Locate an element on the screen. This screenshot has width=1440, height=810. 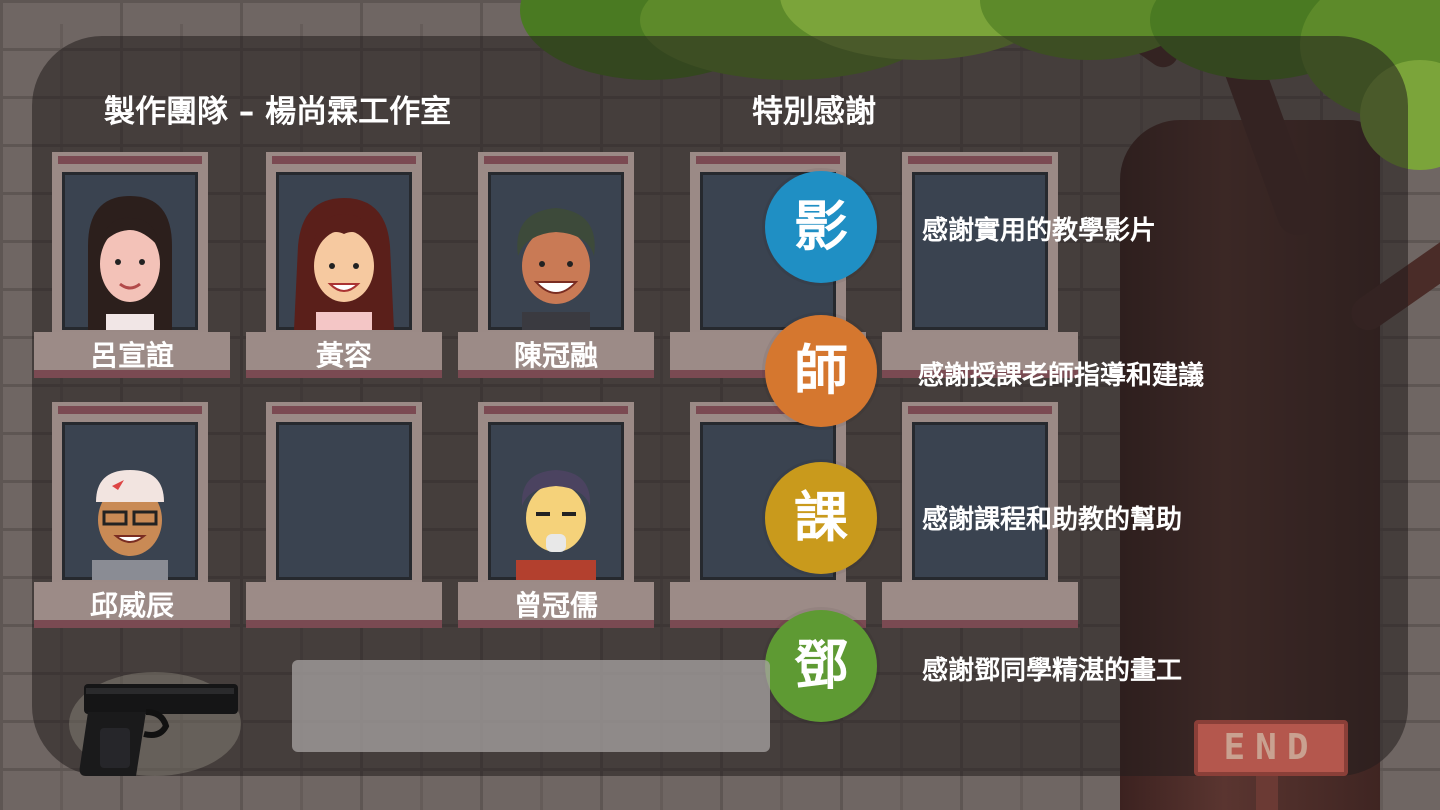
thanks-text-teacher: 感謝授課老師指導和建議 is located at coordinates (1061, 376).